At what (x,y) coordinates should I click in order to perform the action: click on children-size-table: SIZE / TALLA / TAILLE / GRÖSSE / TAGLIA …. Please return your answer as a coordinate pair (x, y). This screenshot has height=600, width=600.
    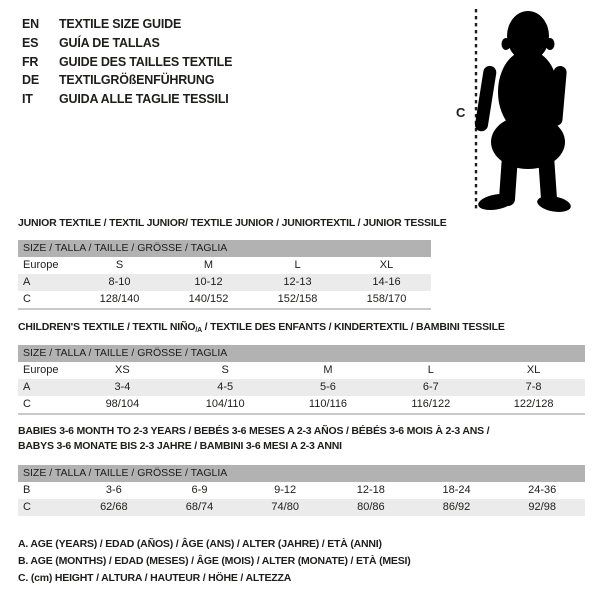
    Looking at the image, I should click on (301, 380).